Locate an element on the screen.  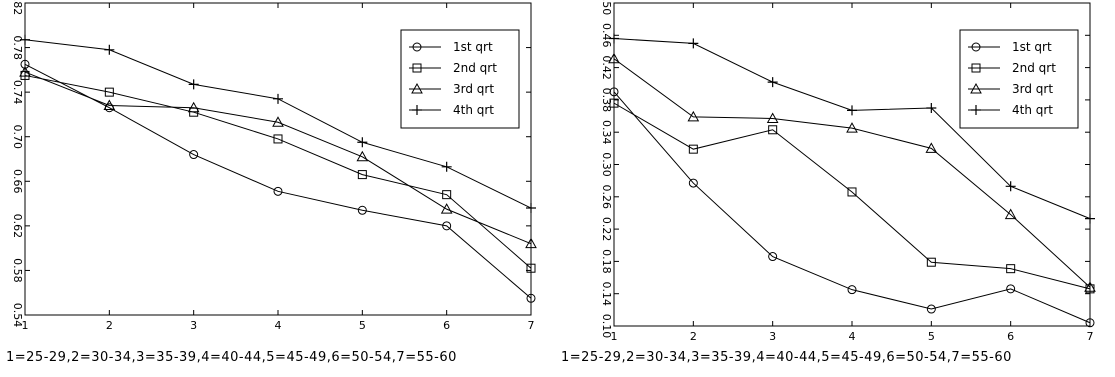
y-tick-label: 0.34 is located at coordinates (606, 132).